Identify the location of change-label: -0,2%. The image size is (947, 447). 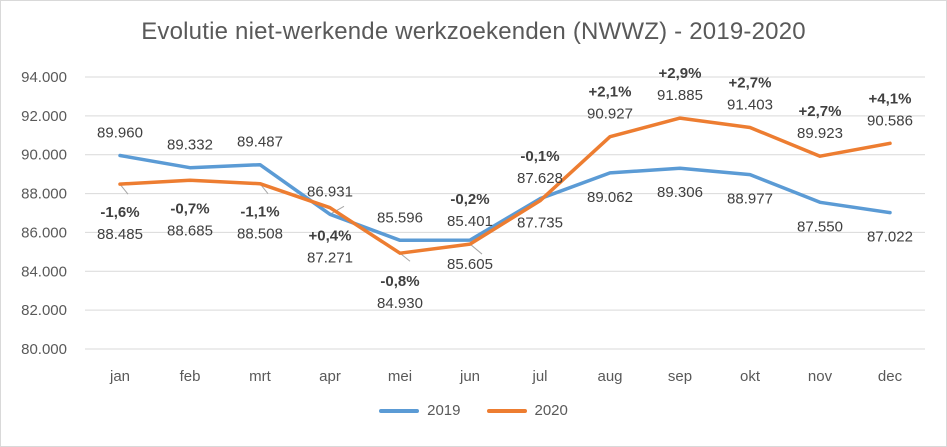
(469, 199).